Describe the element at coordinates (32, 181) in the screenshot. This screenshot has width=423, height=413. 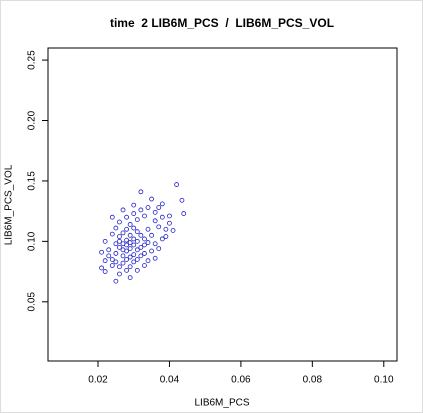
I see `y-tick-label: 0.15` at that location.